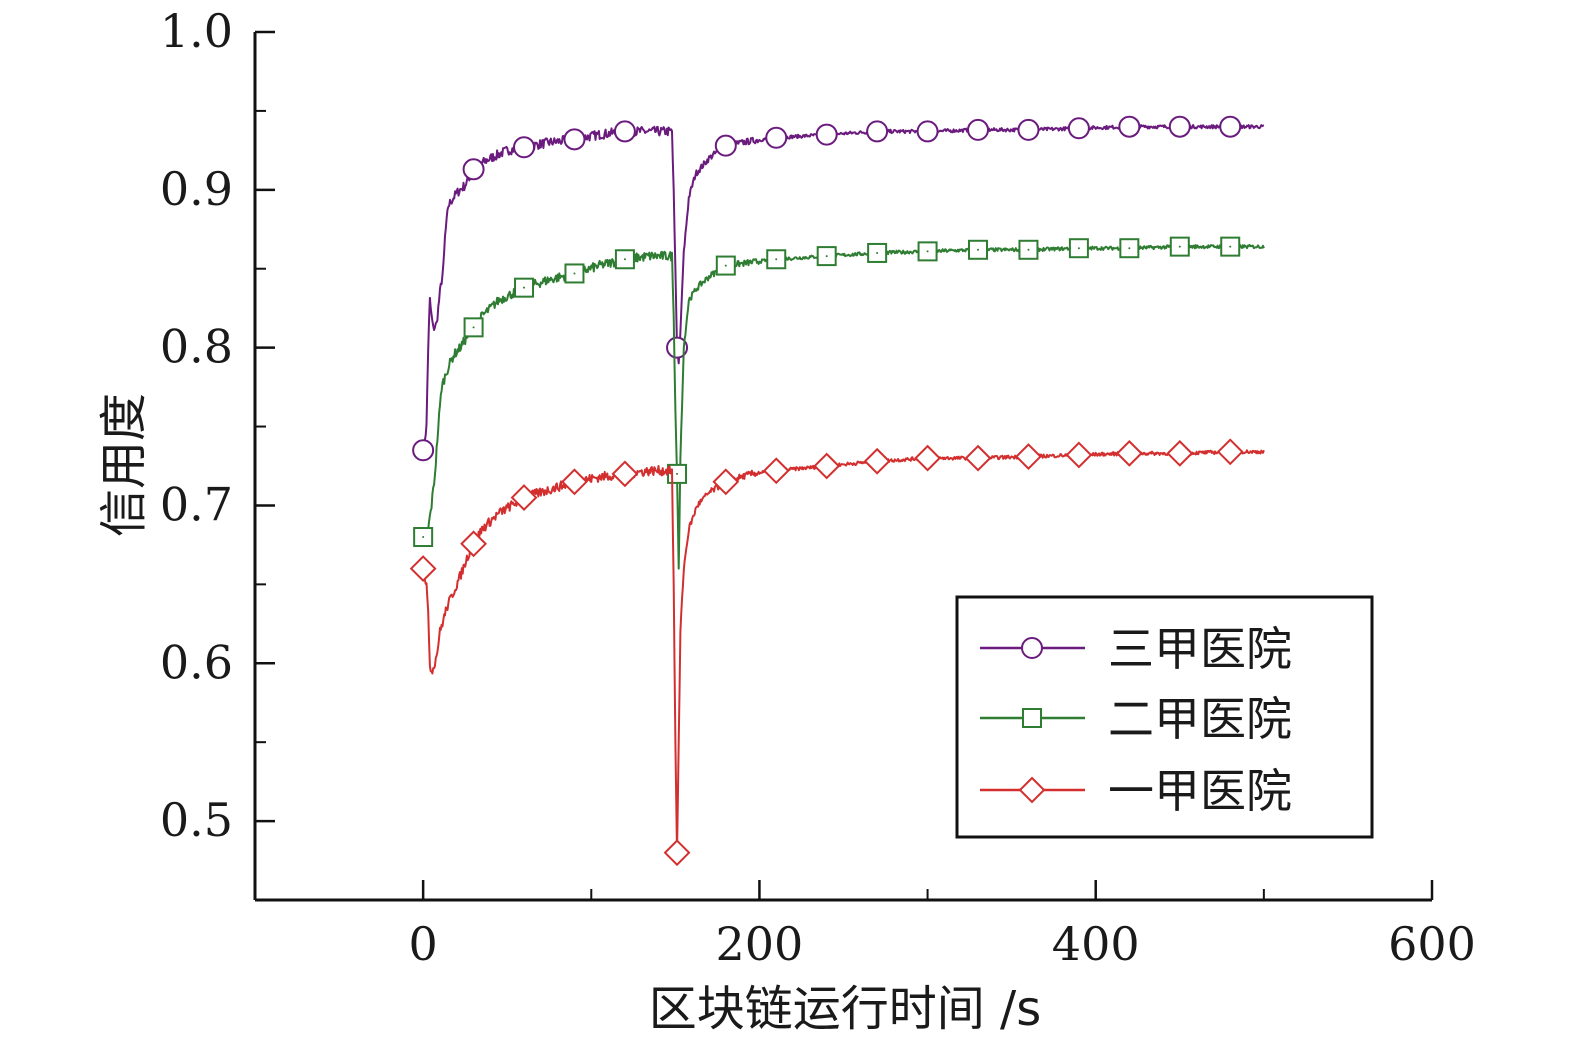  I want to click on x-tick-label: 200, so click(760, 944).